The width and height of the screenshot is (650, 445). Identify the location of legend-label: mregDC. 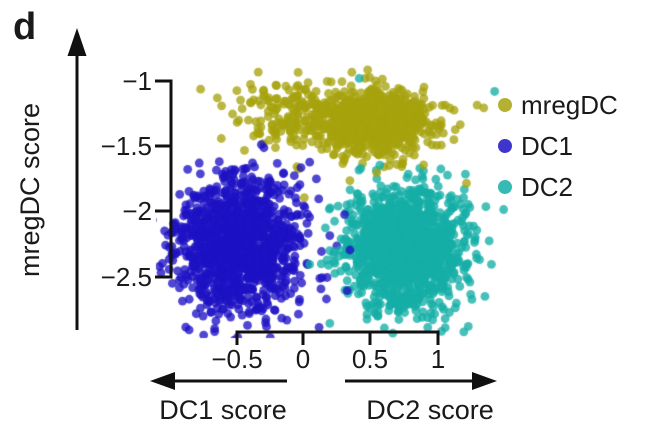
(569, 104).